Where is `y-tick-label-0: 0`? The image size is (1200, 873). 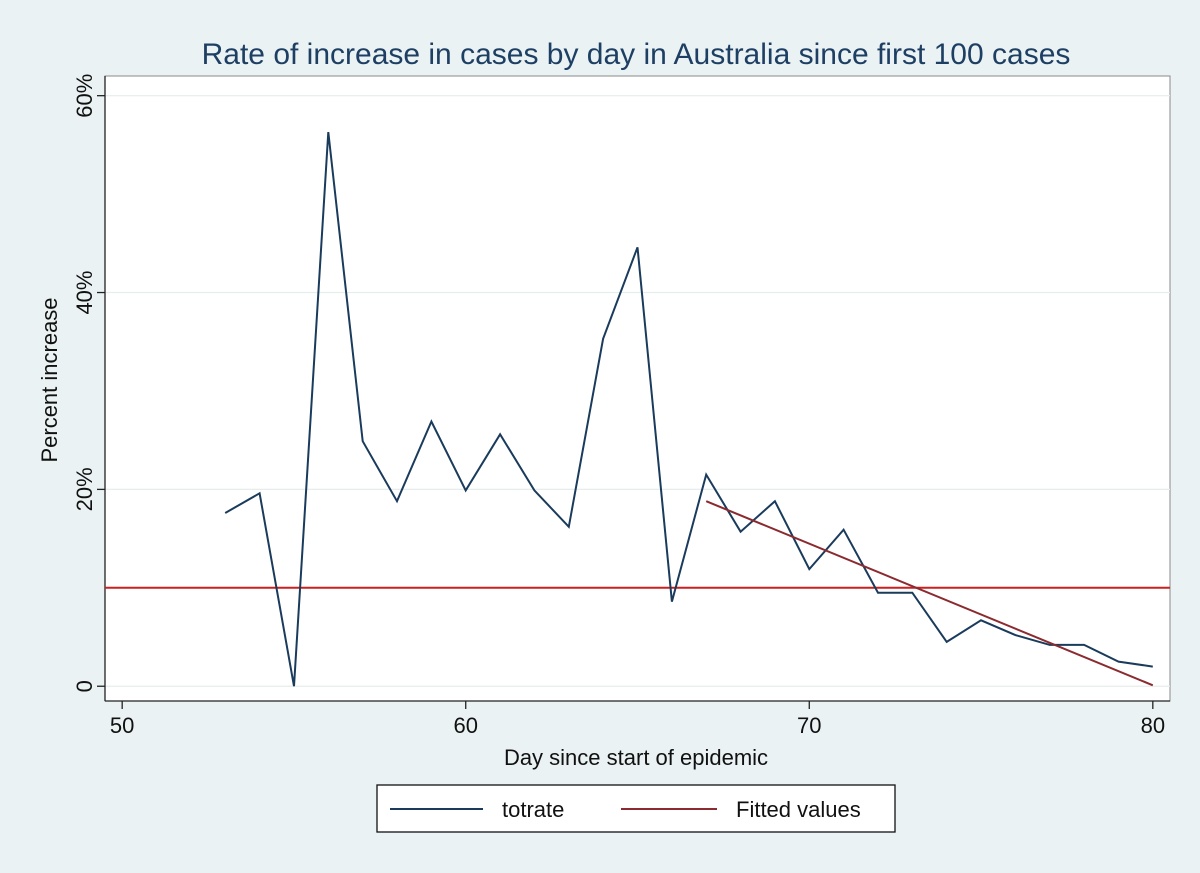
y-tick-label-0: 0 is located at coordinates (84, 686).